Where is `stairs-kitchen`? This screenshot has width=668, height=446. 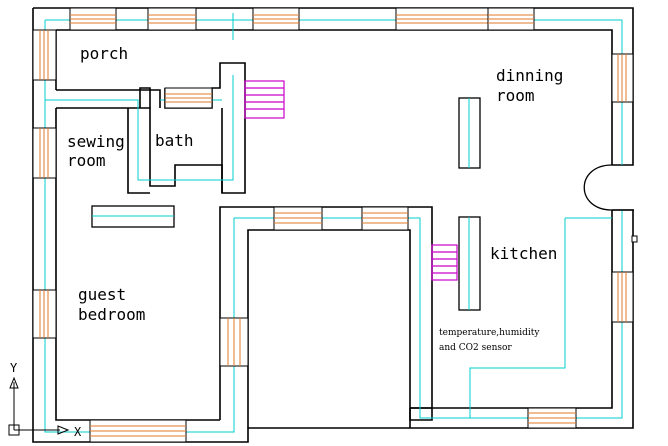 stairs-kitchen is located at coordinates (444, 262).